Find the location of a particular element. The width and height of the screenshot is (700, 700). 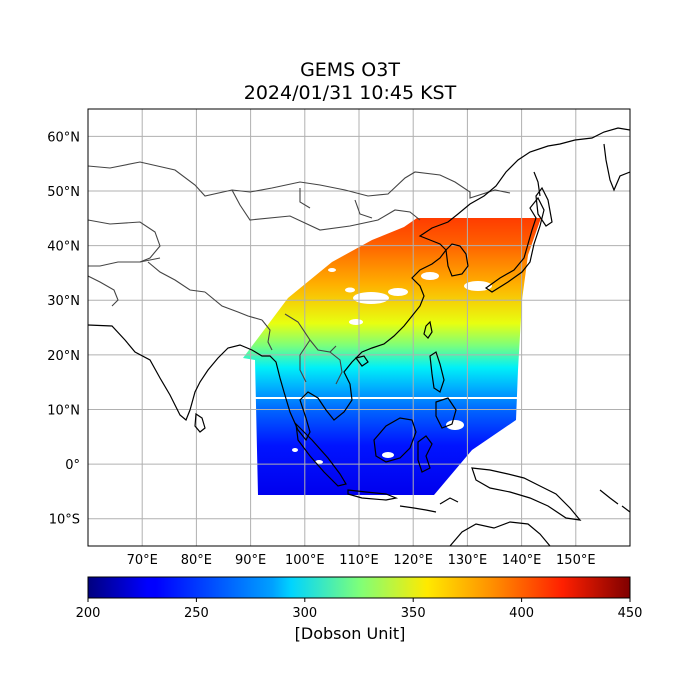

lon-tick-label: 100°E is located at coordinates (305, 560).